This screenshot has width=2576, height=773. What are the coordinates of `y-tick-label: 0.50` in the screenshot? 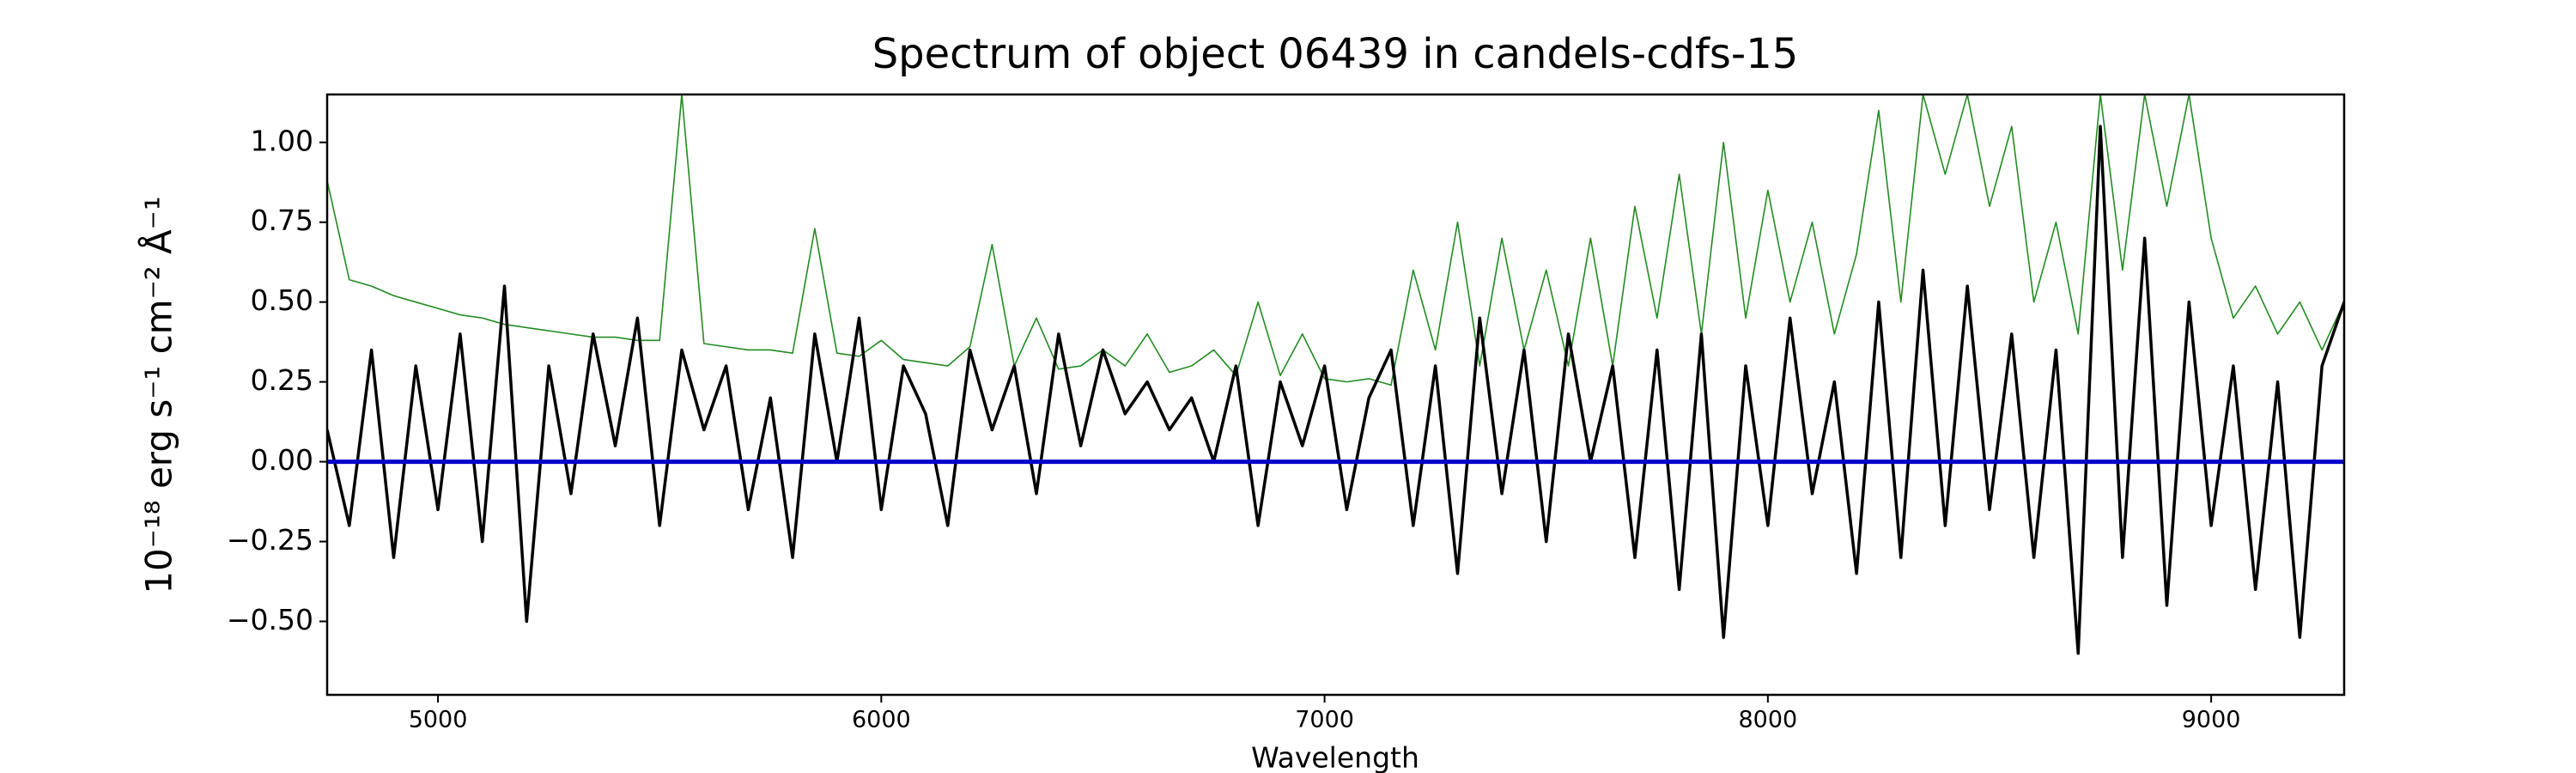 It's located at (282, 300).